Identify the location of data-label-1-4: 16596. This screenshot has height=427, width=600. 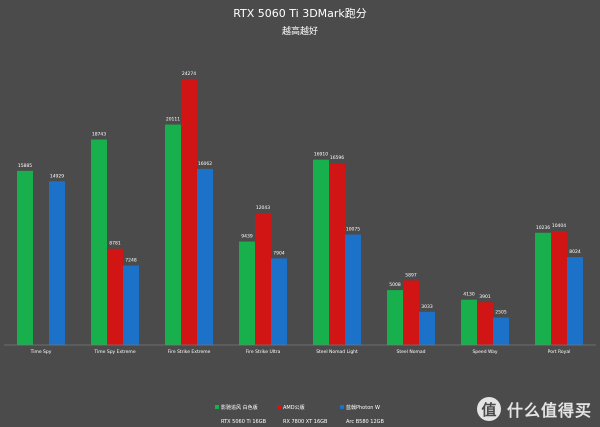
(337, 158).